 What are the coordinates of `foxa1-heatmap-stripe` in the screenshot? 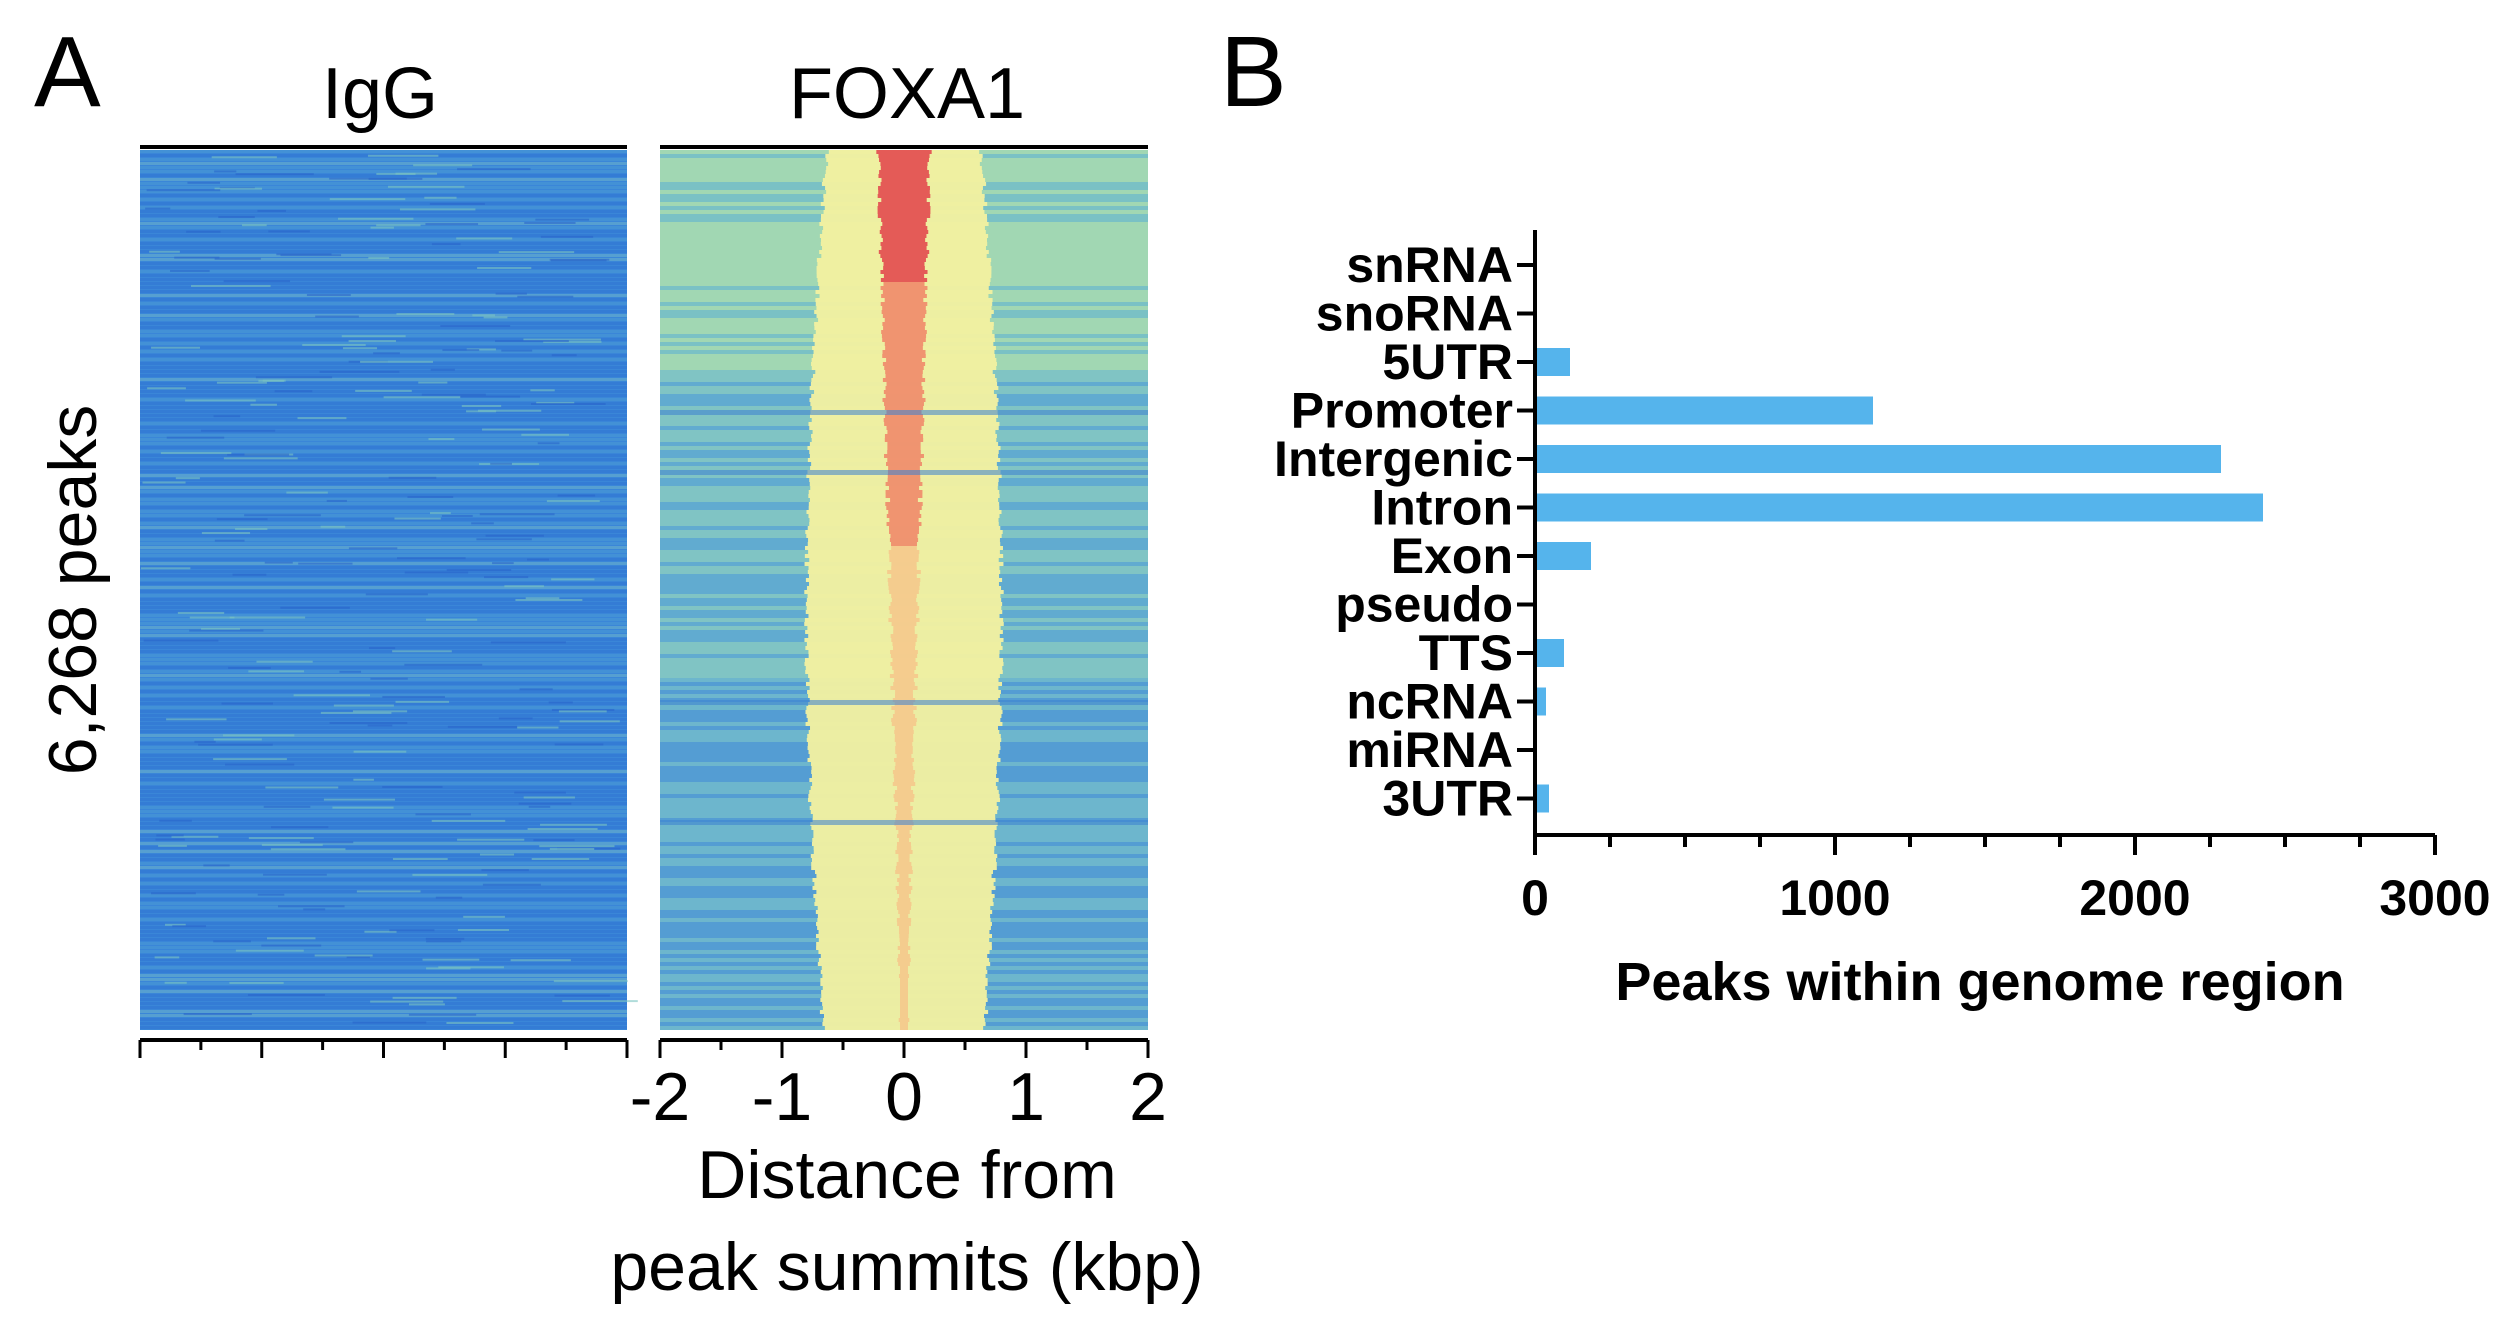 It's located at (904, 412).